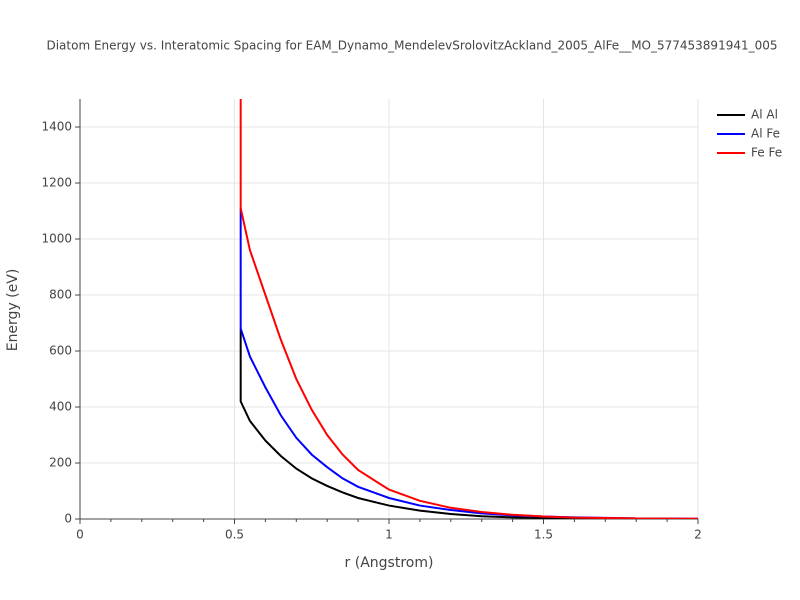 The image size is (800, 600). Describe the element at coordinates (13, 310) in the screenshot. I see `y-axis-label: Energy (eV)` at that location.